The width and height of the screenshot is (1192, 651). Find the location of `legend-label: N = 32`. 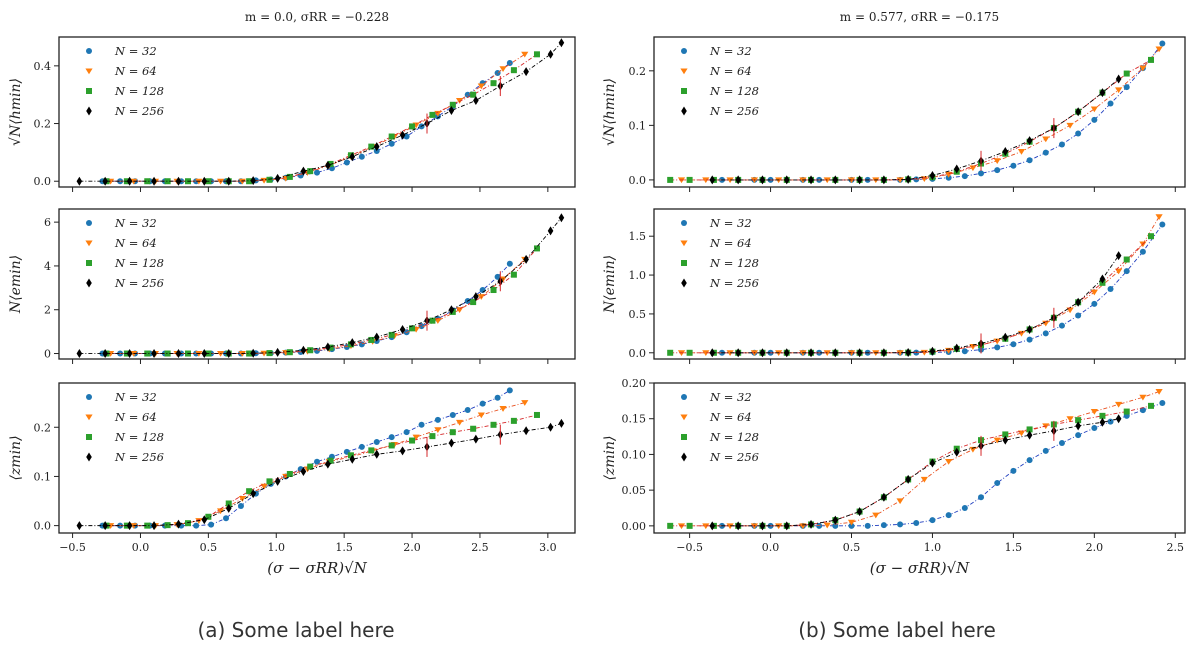

legend-label: N = 32 is located at coordinates (135, 223).